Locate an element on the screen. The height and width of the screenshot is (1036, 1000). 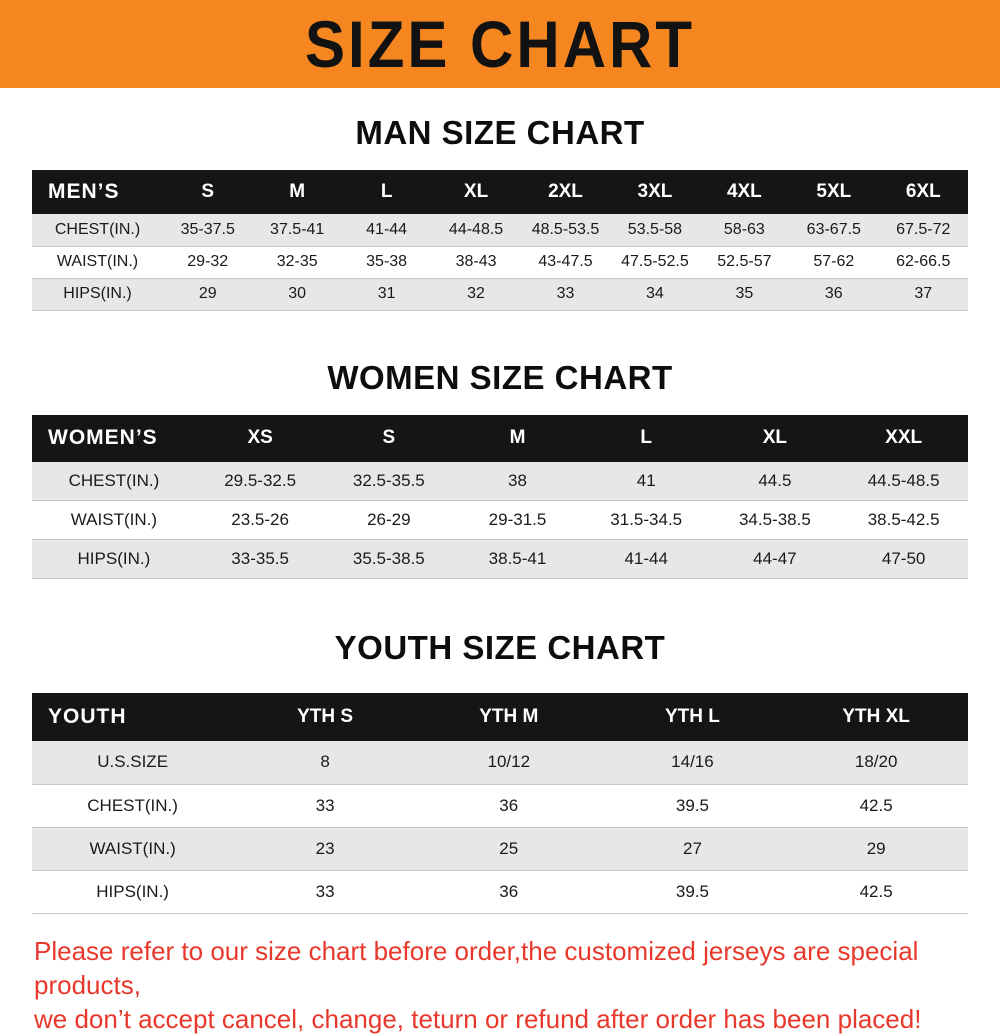
size-value-cell: 31 is located at coordinates (386, 294).